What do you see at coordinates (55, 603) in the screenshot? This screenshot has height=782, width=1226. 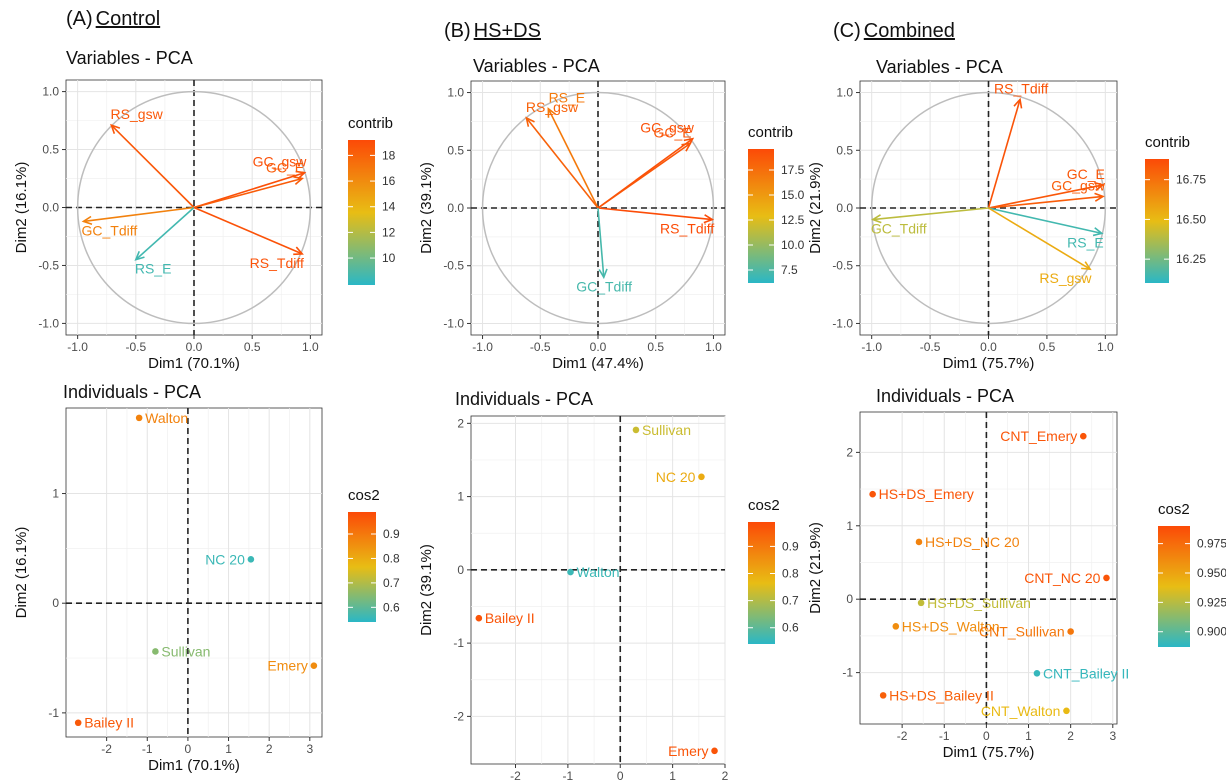 I see `y-tick-label: 0` at bounding box center [55, 603].